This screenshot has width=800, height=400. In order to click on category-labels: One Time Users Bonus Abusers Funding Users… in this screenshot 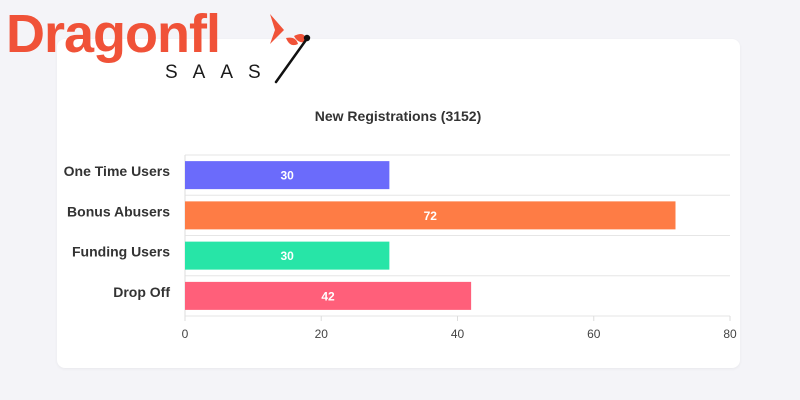, I will do `click(117, 231)`.